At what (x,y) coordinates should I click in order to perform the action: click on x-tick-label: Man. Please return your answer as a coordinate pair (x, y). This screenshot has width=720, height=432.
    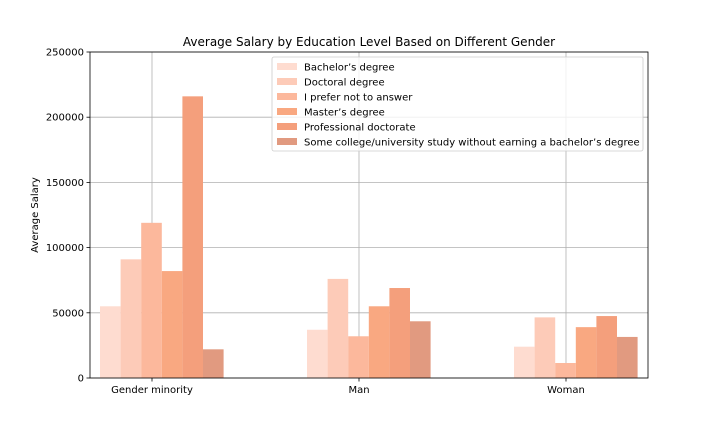
    Looking at the image, I should click on (358, 390).